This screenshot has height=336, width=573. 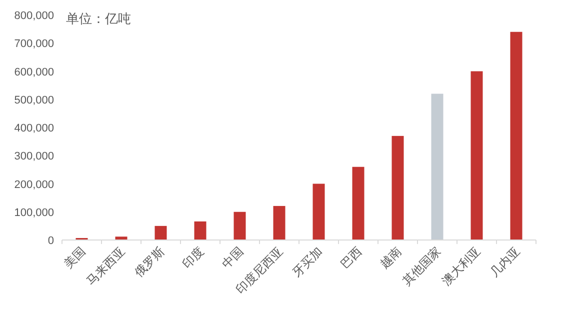 I want to click on x-tick-label: 牙买加, so click(x=307, y=262).